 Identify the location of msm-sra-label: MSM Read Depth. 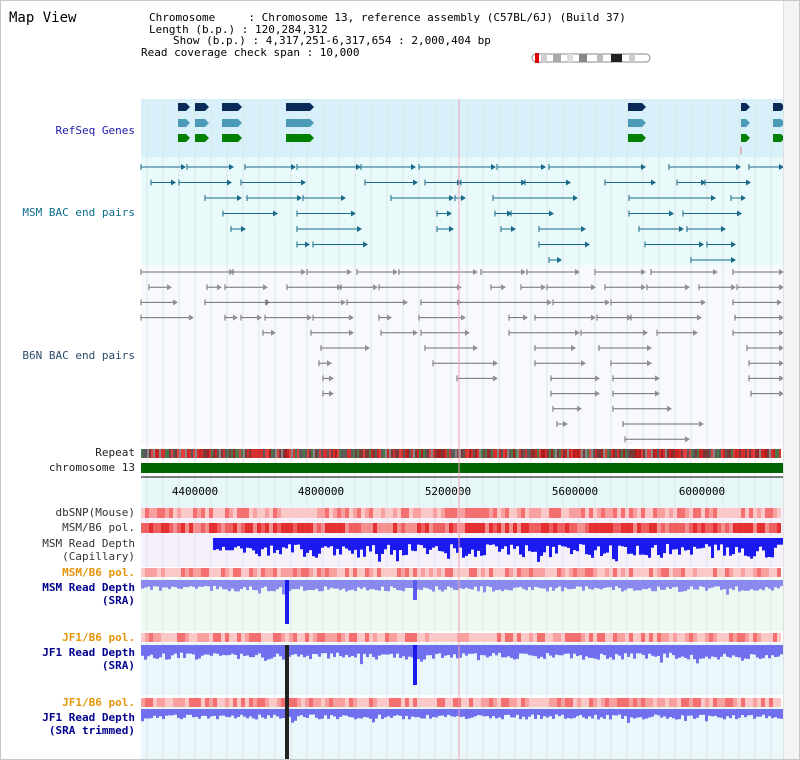
(88, 587).